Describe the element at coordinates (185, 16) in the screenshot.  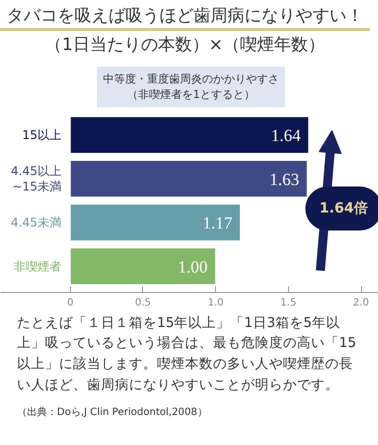
I see `chart-title: タバコを吸えば吸うほど歯周病になりやすい！` at that location.